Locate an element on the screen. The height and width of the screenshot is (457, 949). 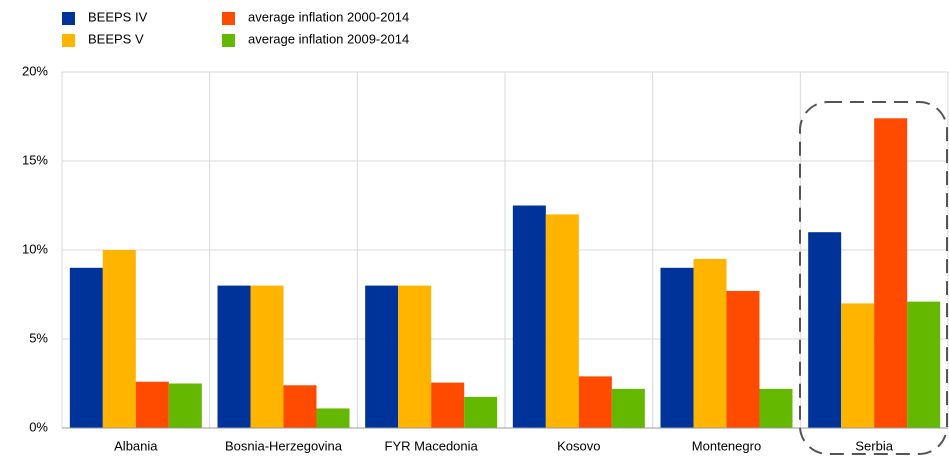
x-tick-label: Albania is located at coordinates (136, 445).